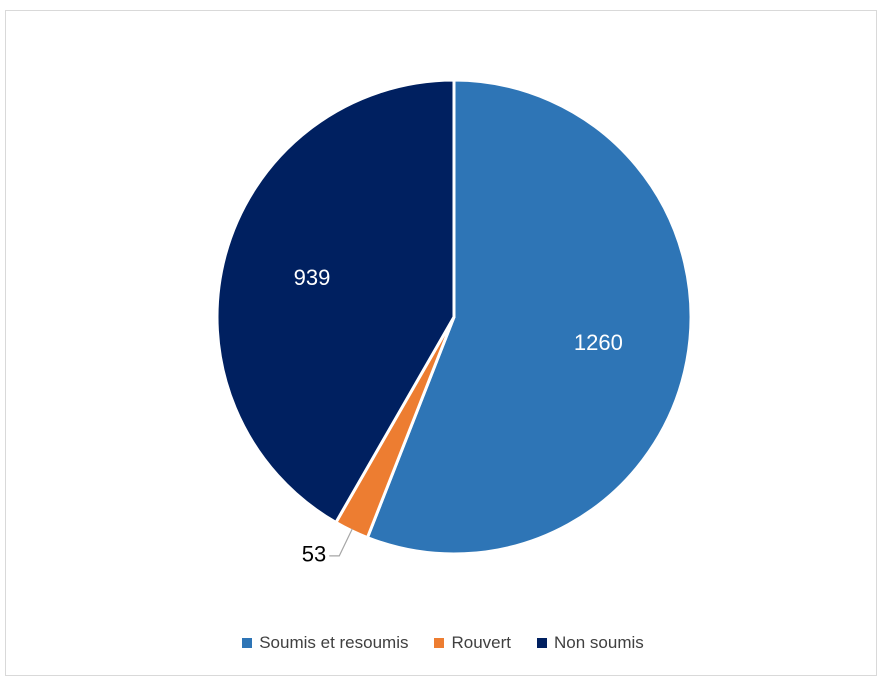 The width and height of the screenshot is (886, 677). Describe the element at coordinates (481, 642) in the screenshot. I see `legend-label: Rouvert` at that location.